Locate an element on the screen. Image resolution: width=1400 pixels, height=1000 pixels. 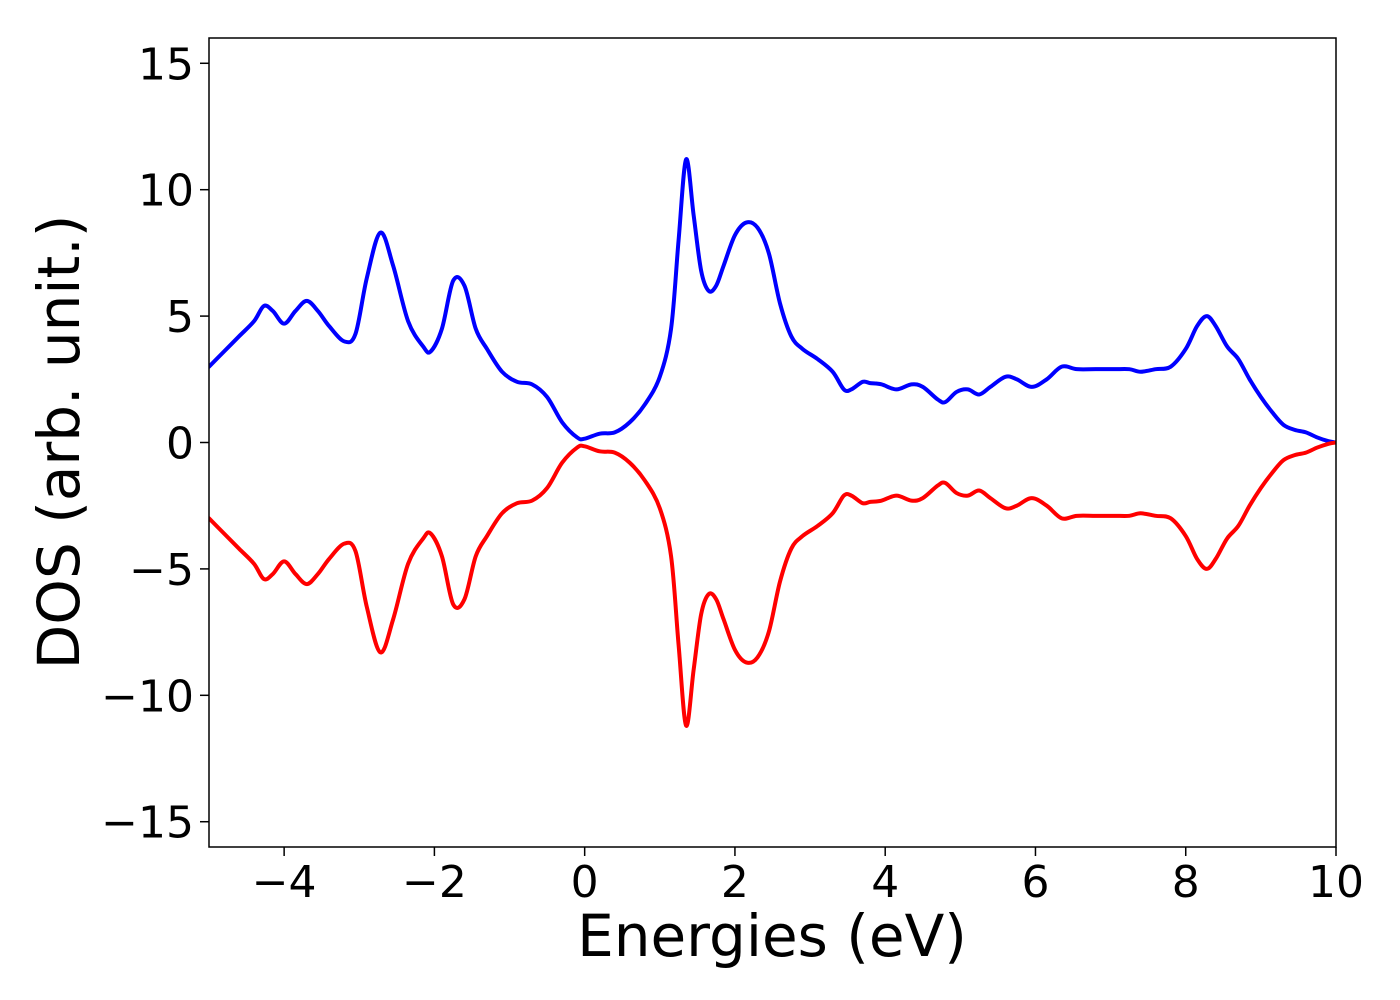
x-tick-label: 4 is located at coordinates (885, 882).